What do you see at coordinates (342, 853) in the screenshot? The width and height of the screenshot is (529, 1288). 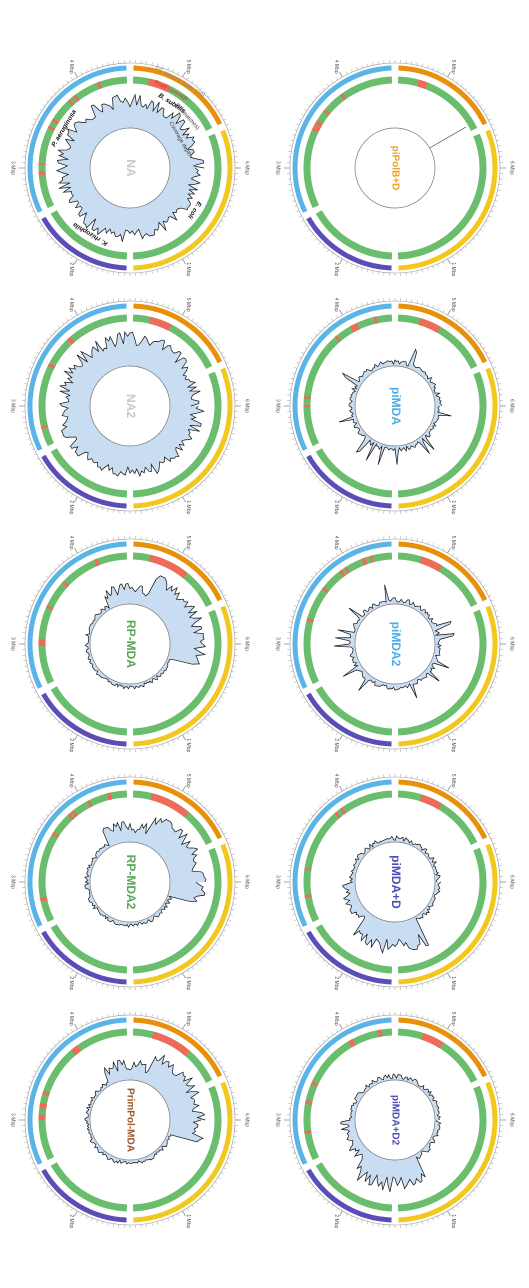 I see `genome-arc` at bounding box center [342, 853].